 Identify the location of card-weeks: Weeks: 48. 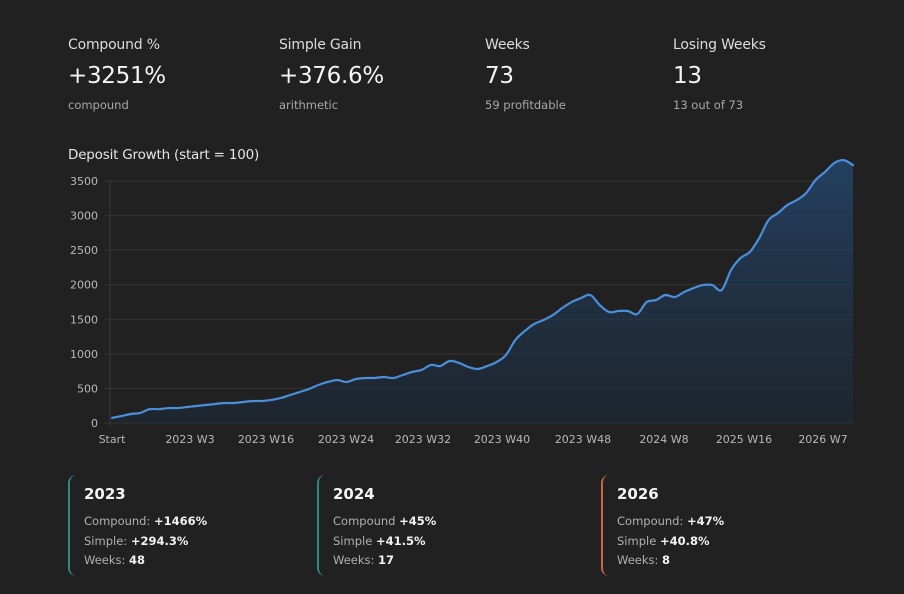
(114, 560).